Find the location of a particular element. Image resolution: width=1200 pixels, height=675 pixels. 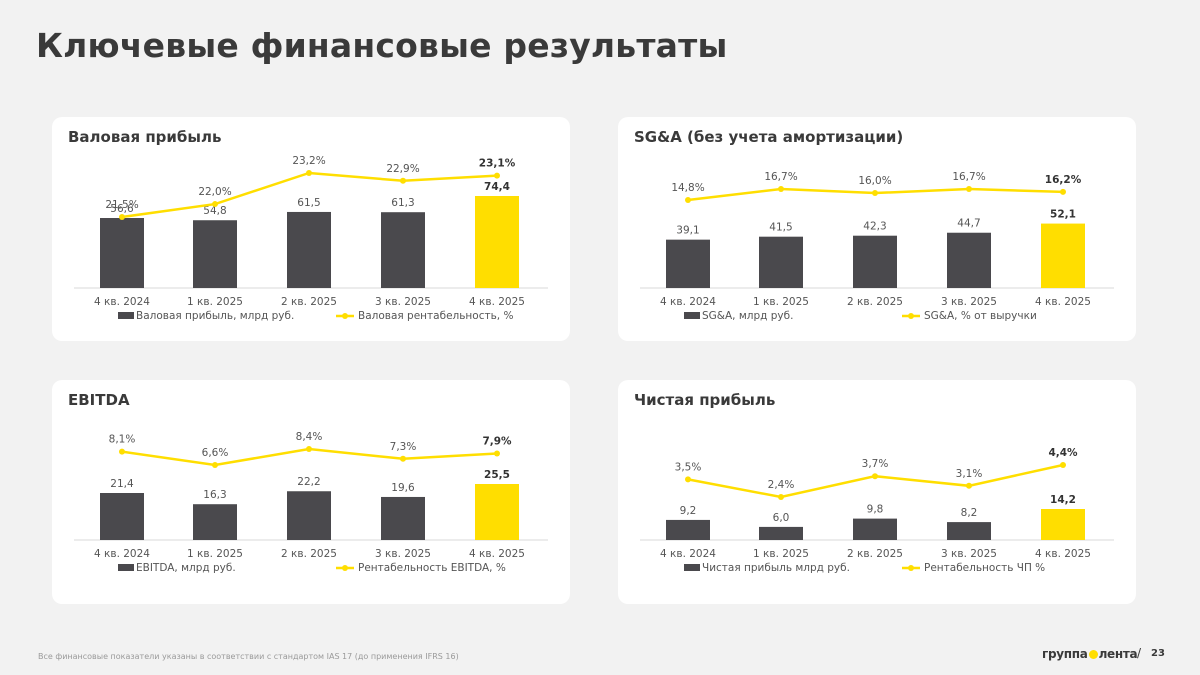

x-tick-label: 4 кв. 2025 is located at coordinates (1063, 302).